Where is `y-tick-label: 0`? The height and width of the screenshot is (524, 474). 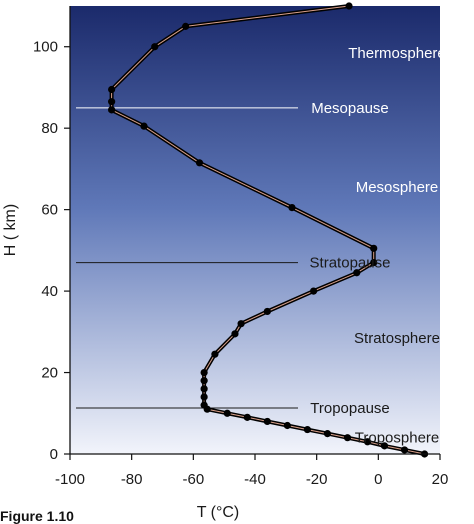 y-tick-label: 0 is located at coordinates (54, 454).